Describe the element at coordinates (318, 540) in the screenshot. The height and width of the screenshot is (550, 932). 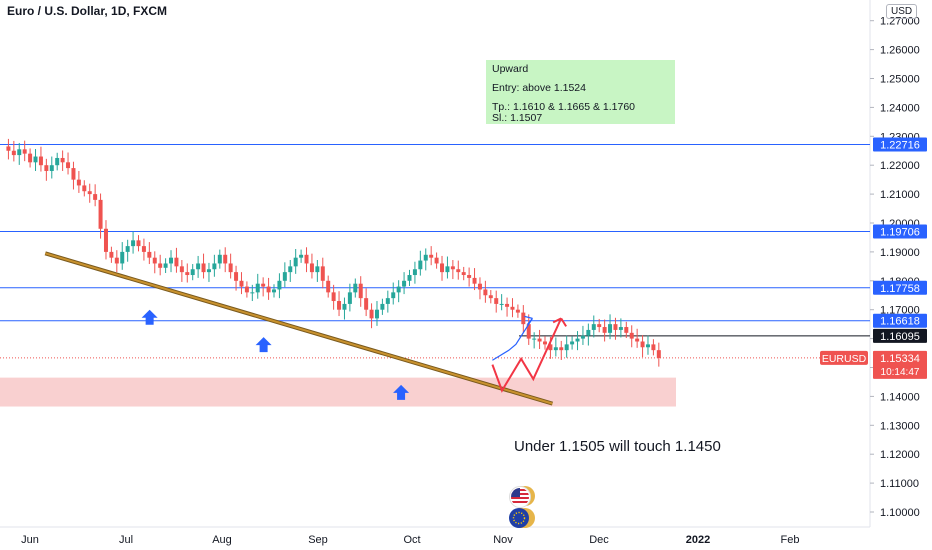
I see `x-tick-label: Sep` at that location.